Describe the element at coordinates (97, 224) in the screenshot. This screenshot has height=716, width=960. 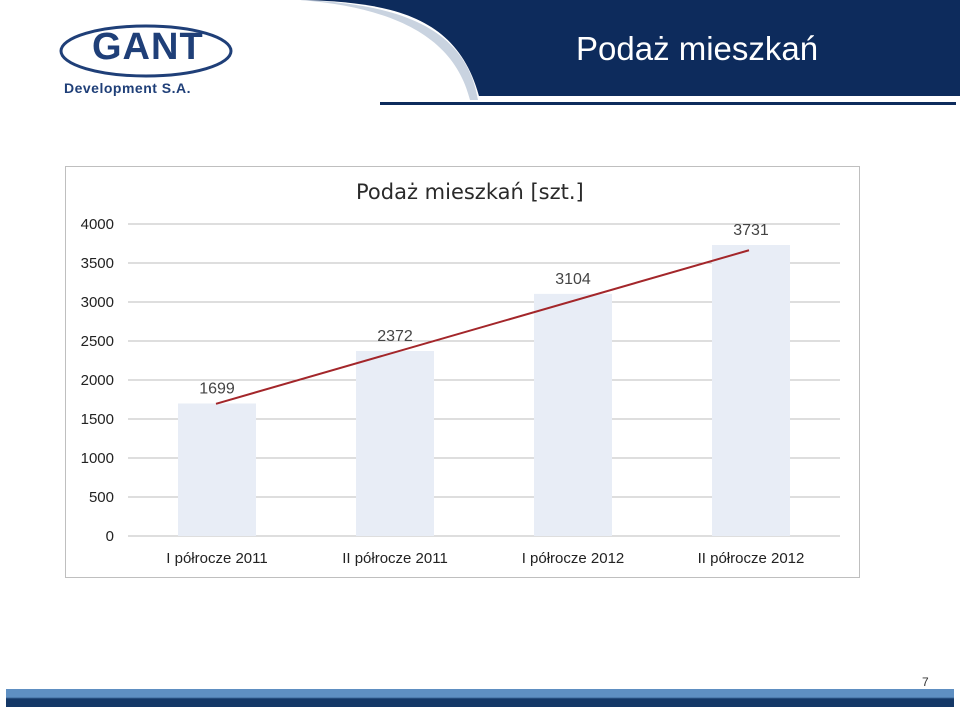
I see `y-tick-label: 4000` at that location.